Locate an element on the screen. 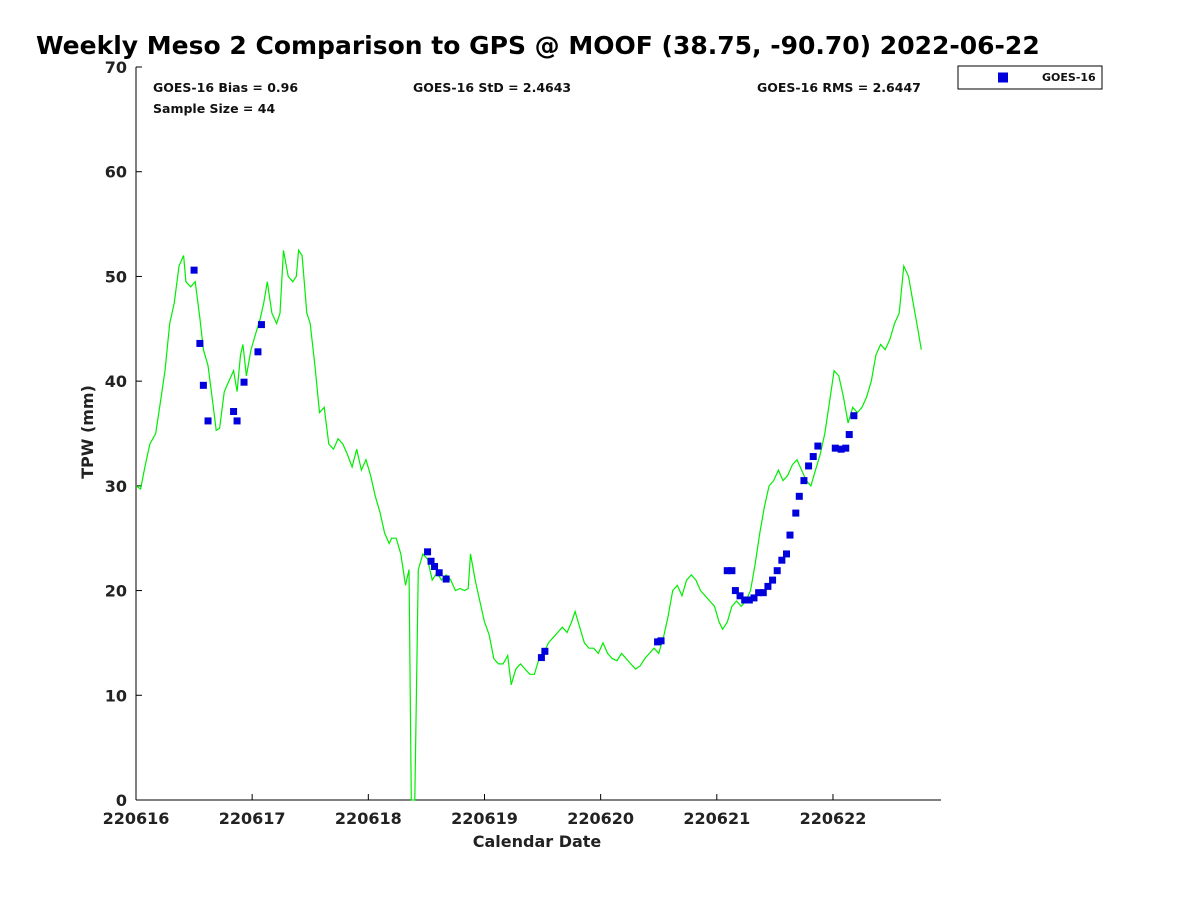  rms-stat: GOES-16 RMS = 2.6447 is located at coordinates (839, 87).